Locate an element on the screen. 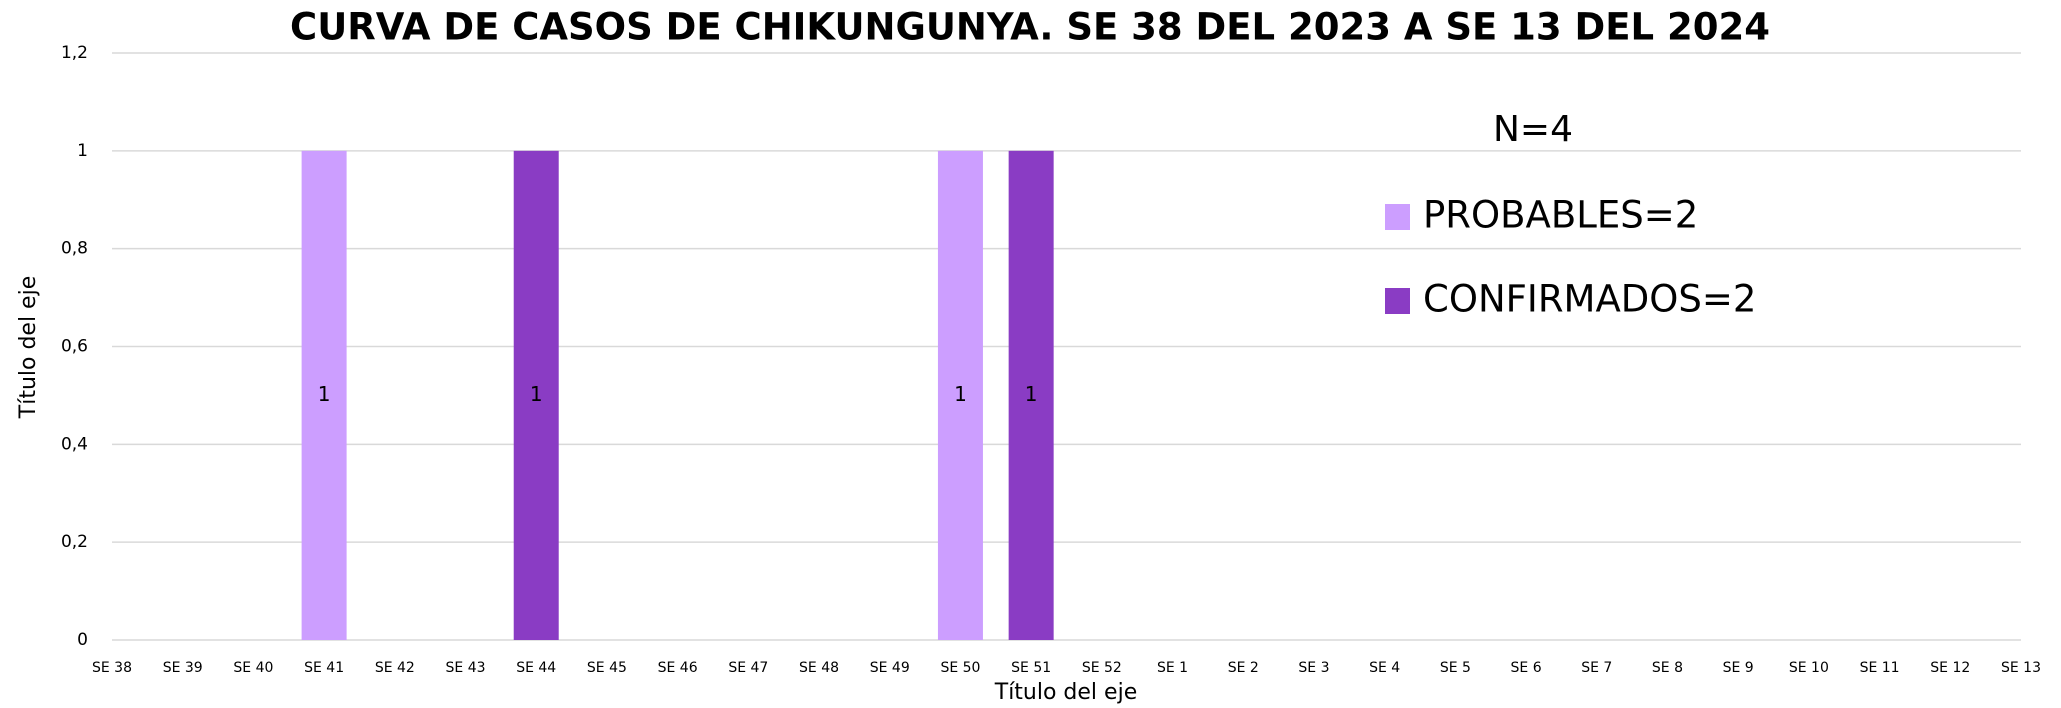 This screenshot has height=708, width=2061. x-tick-label: SE 48 is located at coordinates (819, 668).